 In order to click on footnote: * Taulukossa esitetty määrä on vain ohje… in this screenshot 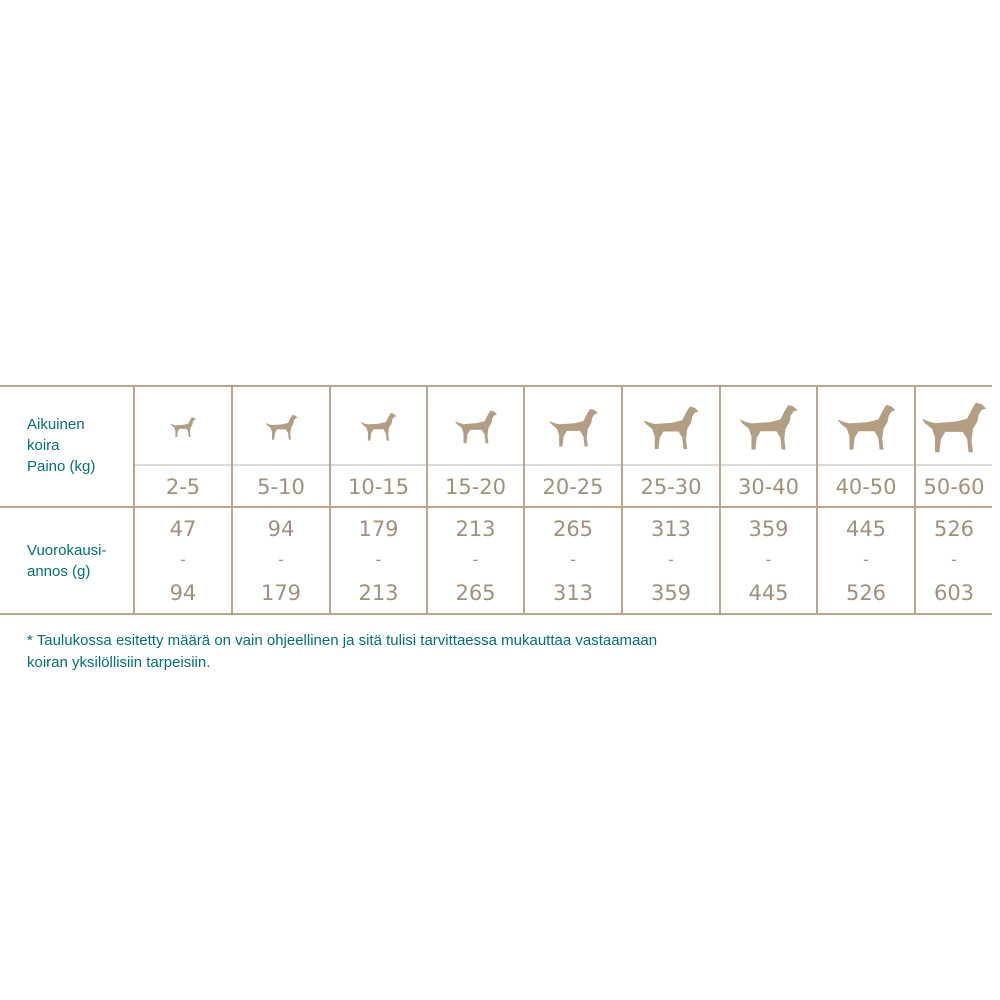, I will do `click(342, 652)`.